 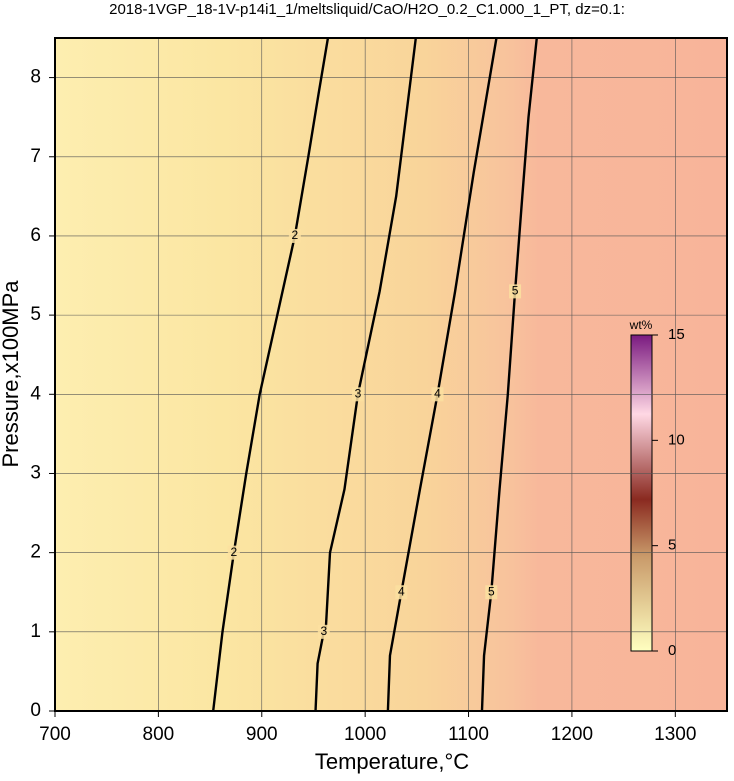 What do you see at coordinates (672, 545) in the screenshot?
I see `colorbar-tick-label: 5` at bounding box center [672, 545].